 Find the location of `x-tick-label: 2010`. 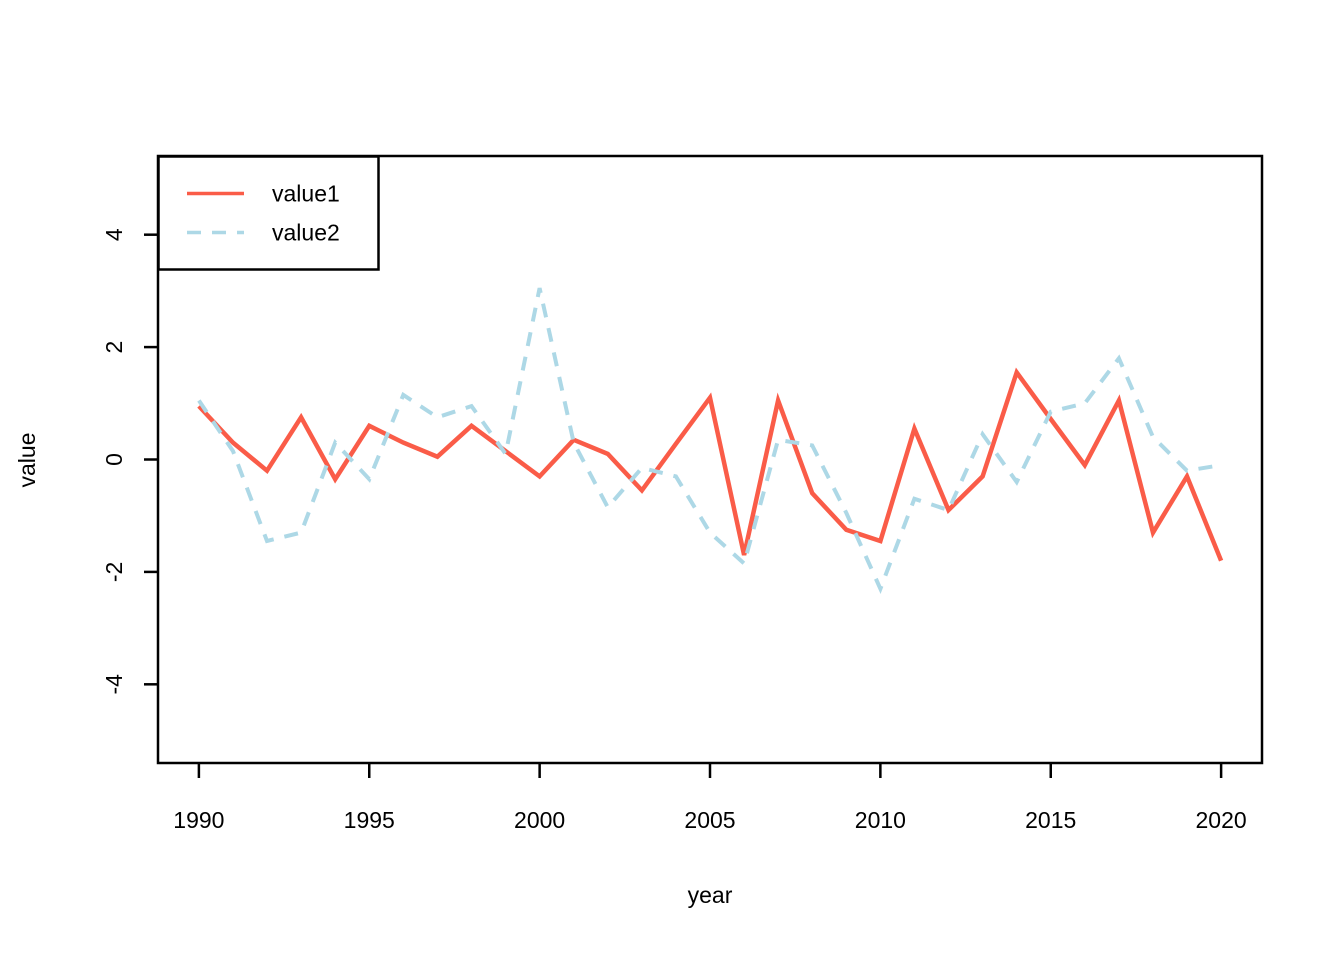

x-tick-label: 2010 is located at coordinates (880, 820).